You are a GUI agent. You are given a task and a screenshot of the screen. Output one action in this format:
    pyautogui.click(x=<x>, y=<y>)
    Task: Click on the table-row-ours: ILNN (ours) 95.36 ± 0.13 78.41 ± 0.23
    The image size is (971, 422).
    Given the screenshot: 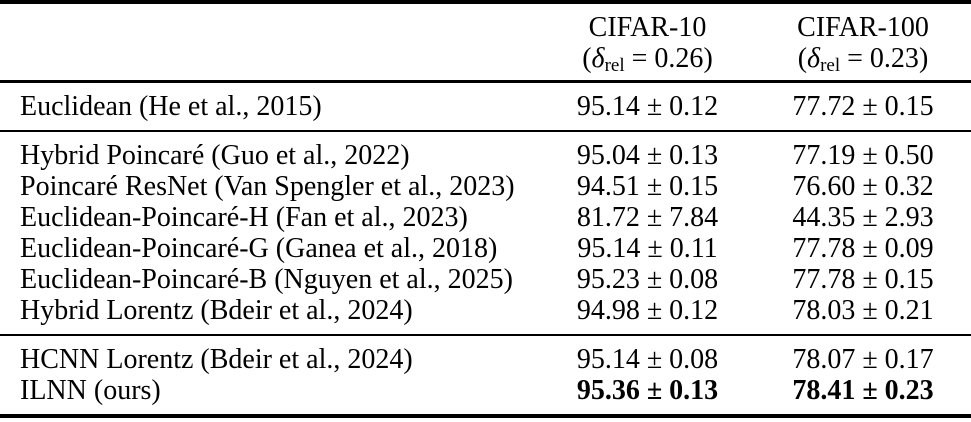 What is the action you would take?
    pyautogui.click(x=485, y=395)
    